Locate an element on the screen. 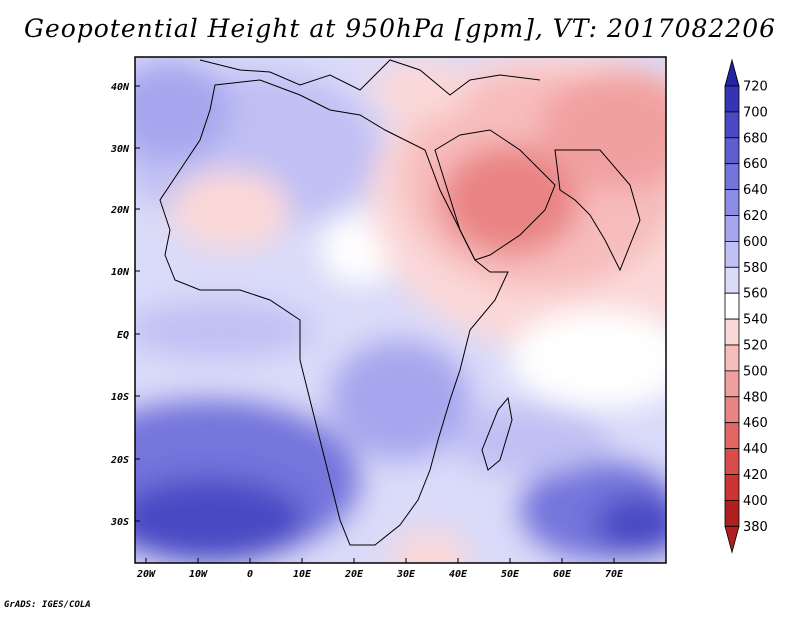 This screenshot has width=800, height=618. lat-label: 10S is located at coordinates (120, 397).